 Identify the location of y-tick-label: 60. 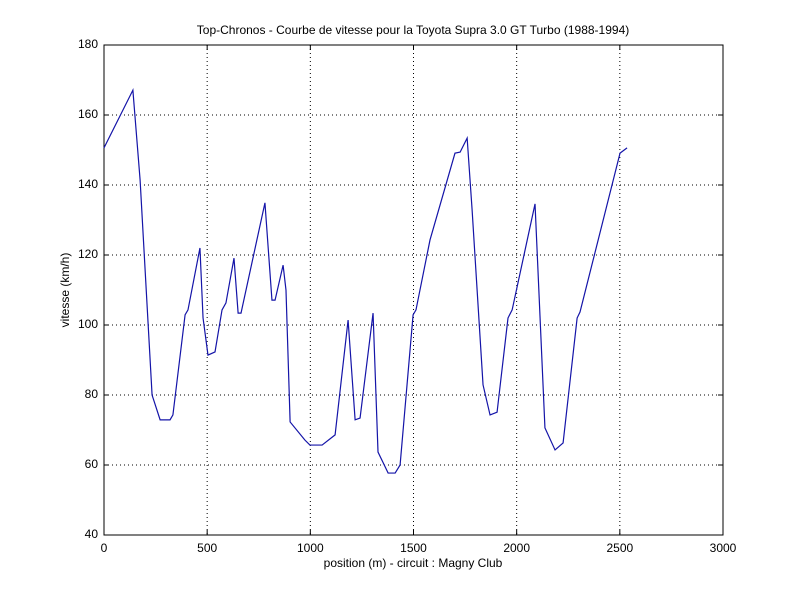
(92, 464).